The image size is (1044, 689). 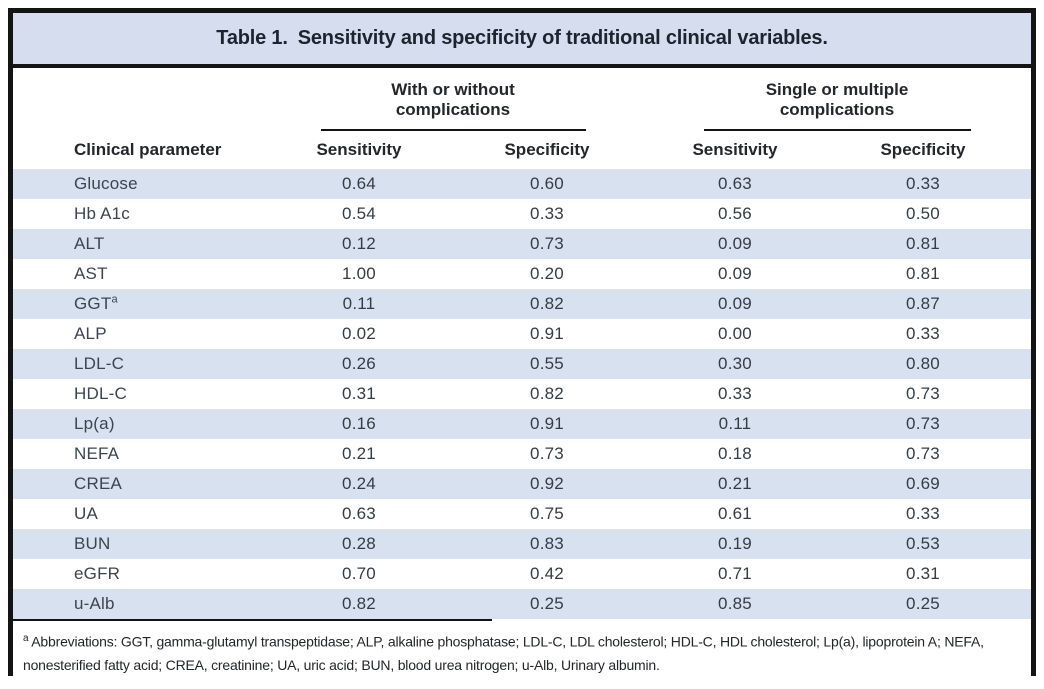 I want to click on row-label-text: eGFR, so click(x=97, y=573).